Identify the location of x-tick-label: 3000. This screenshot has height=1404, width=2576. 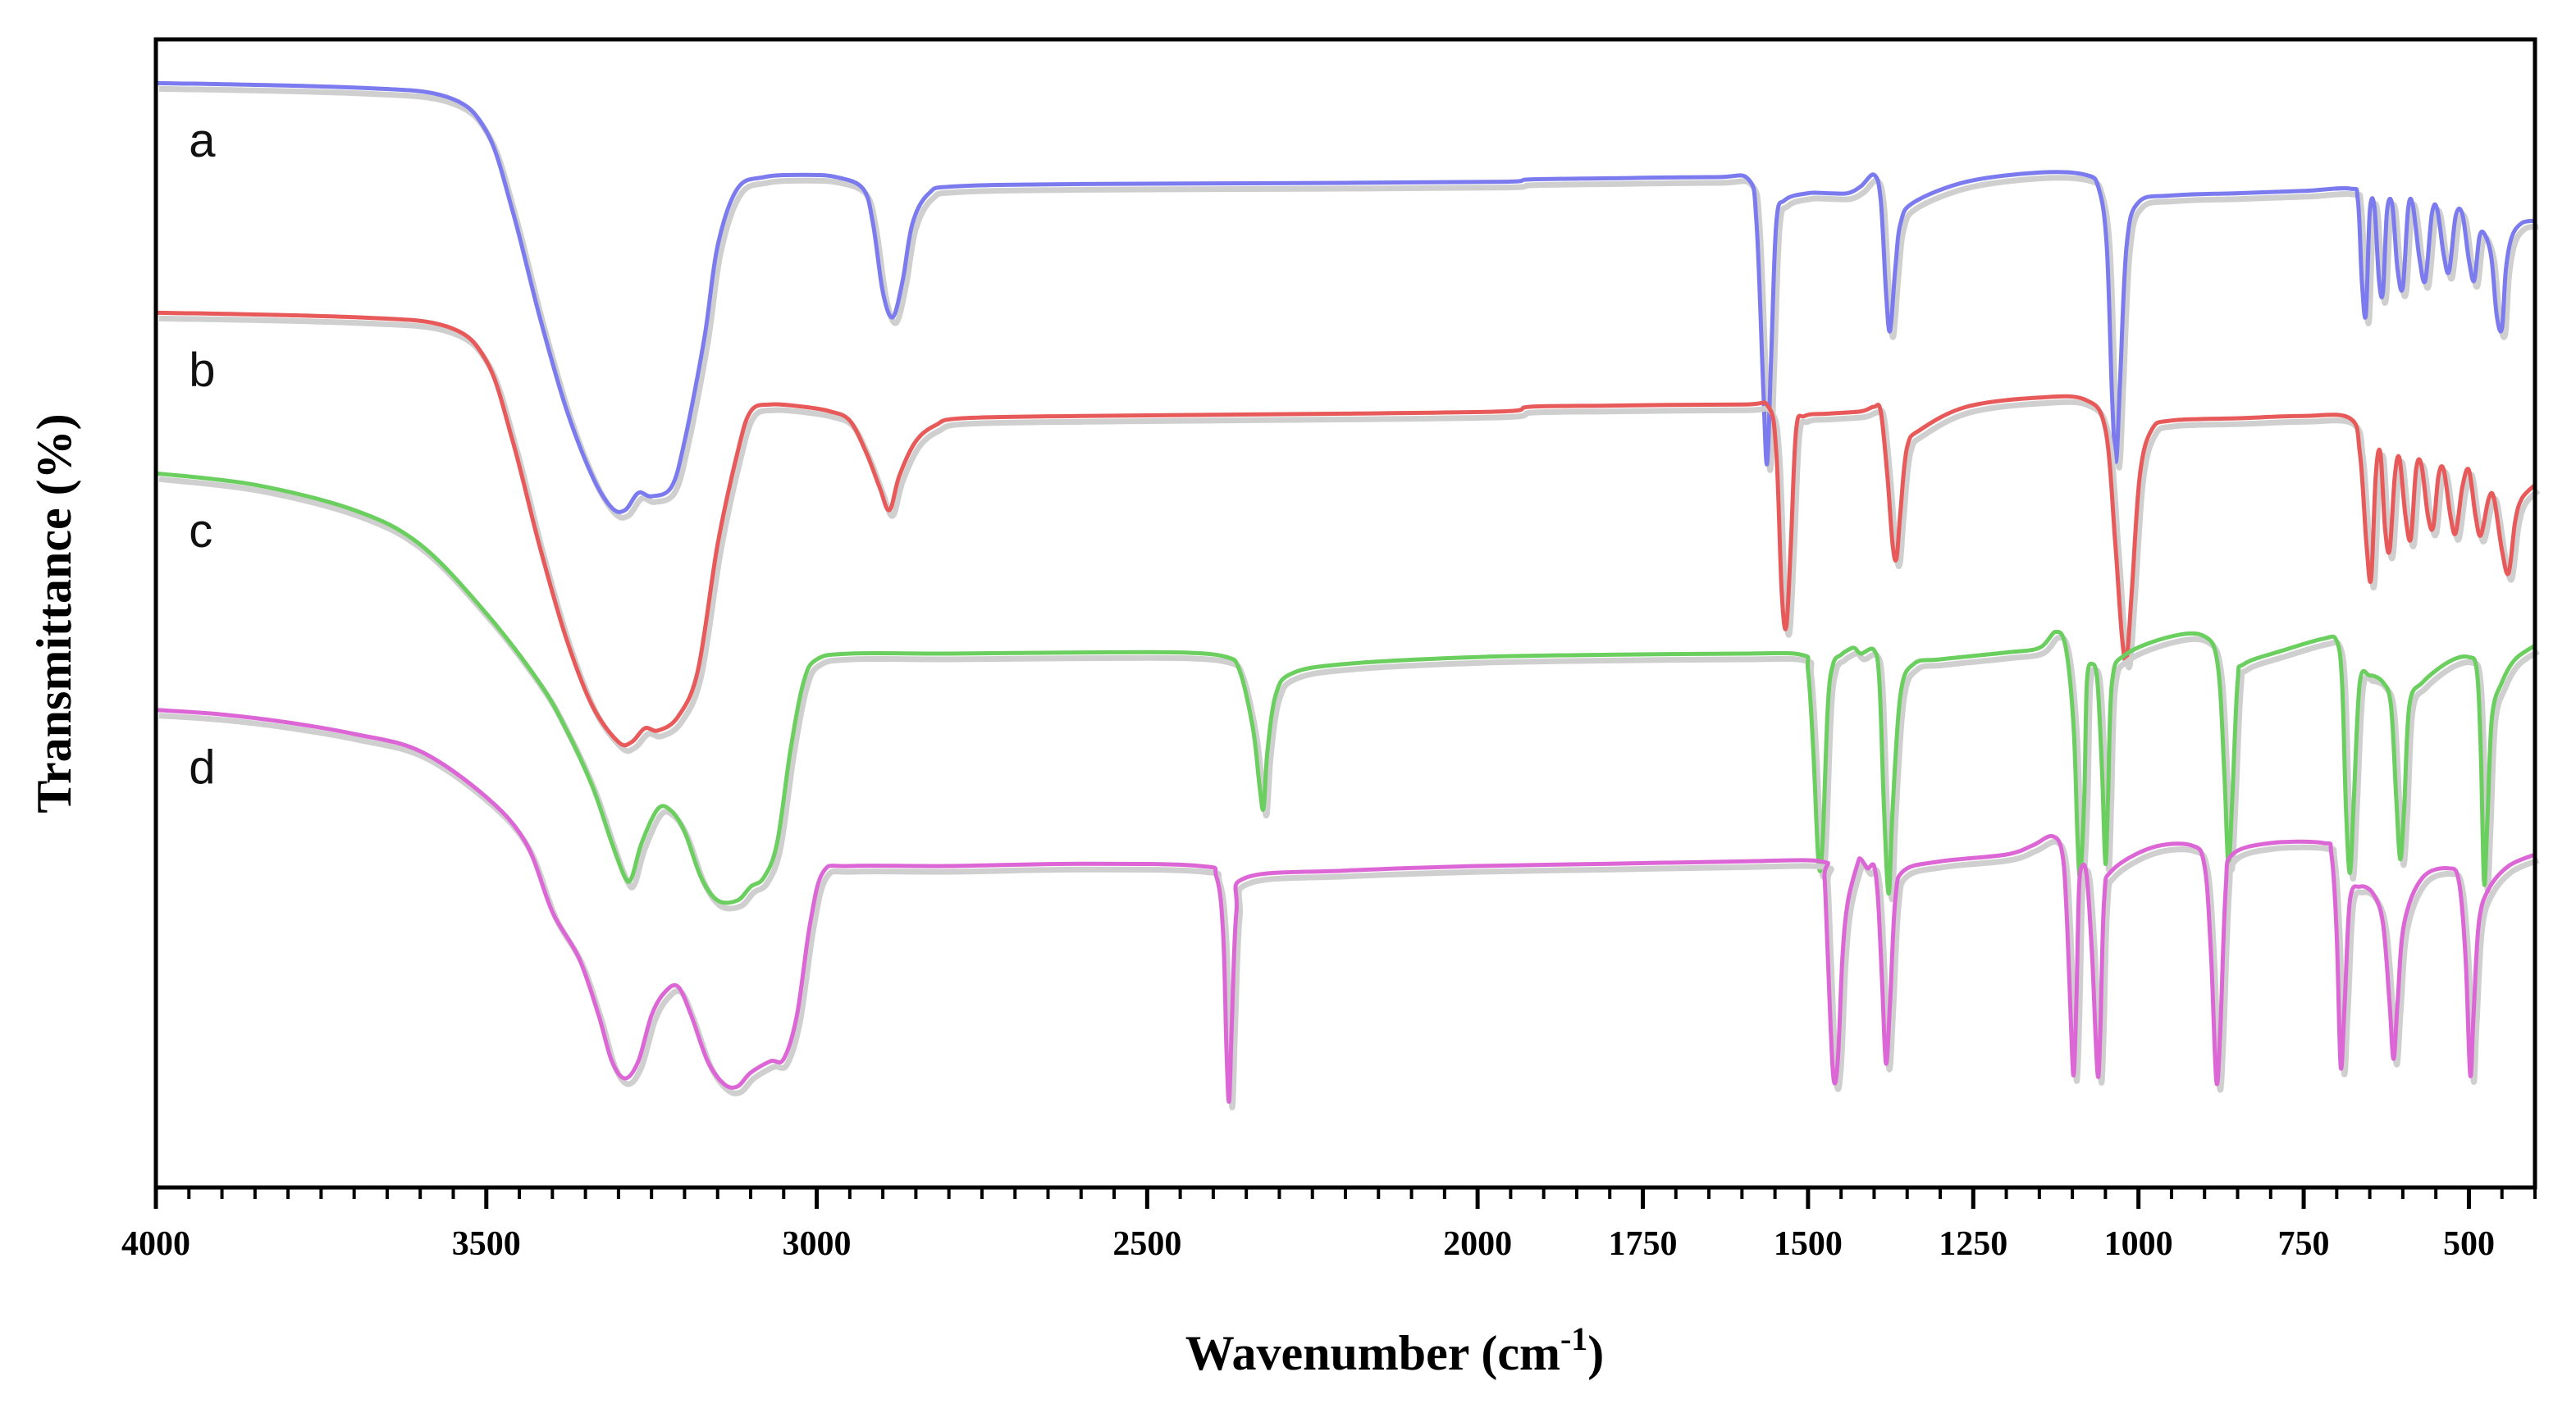
(818, 1244).